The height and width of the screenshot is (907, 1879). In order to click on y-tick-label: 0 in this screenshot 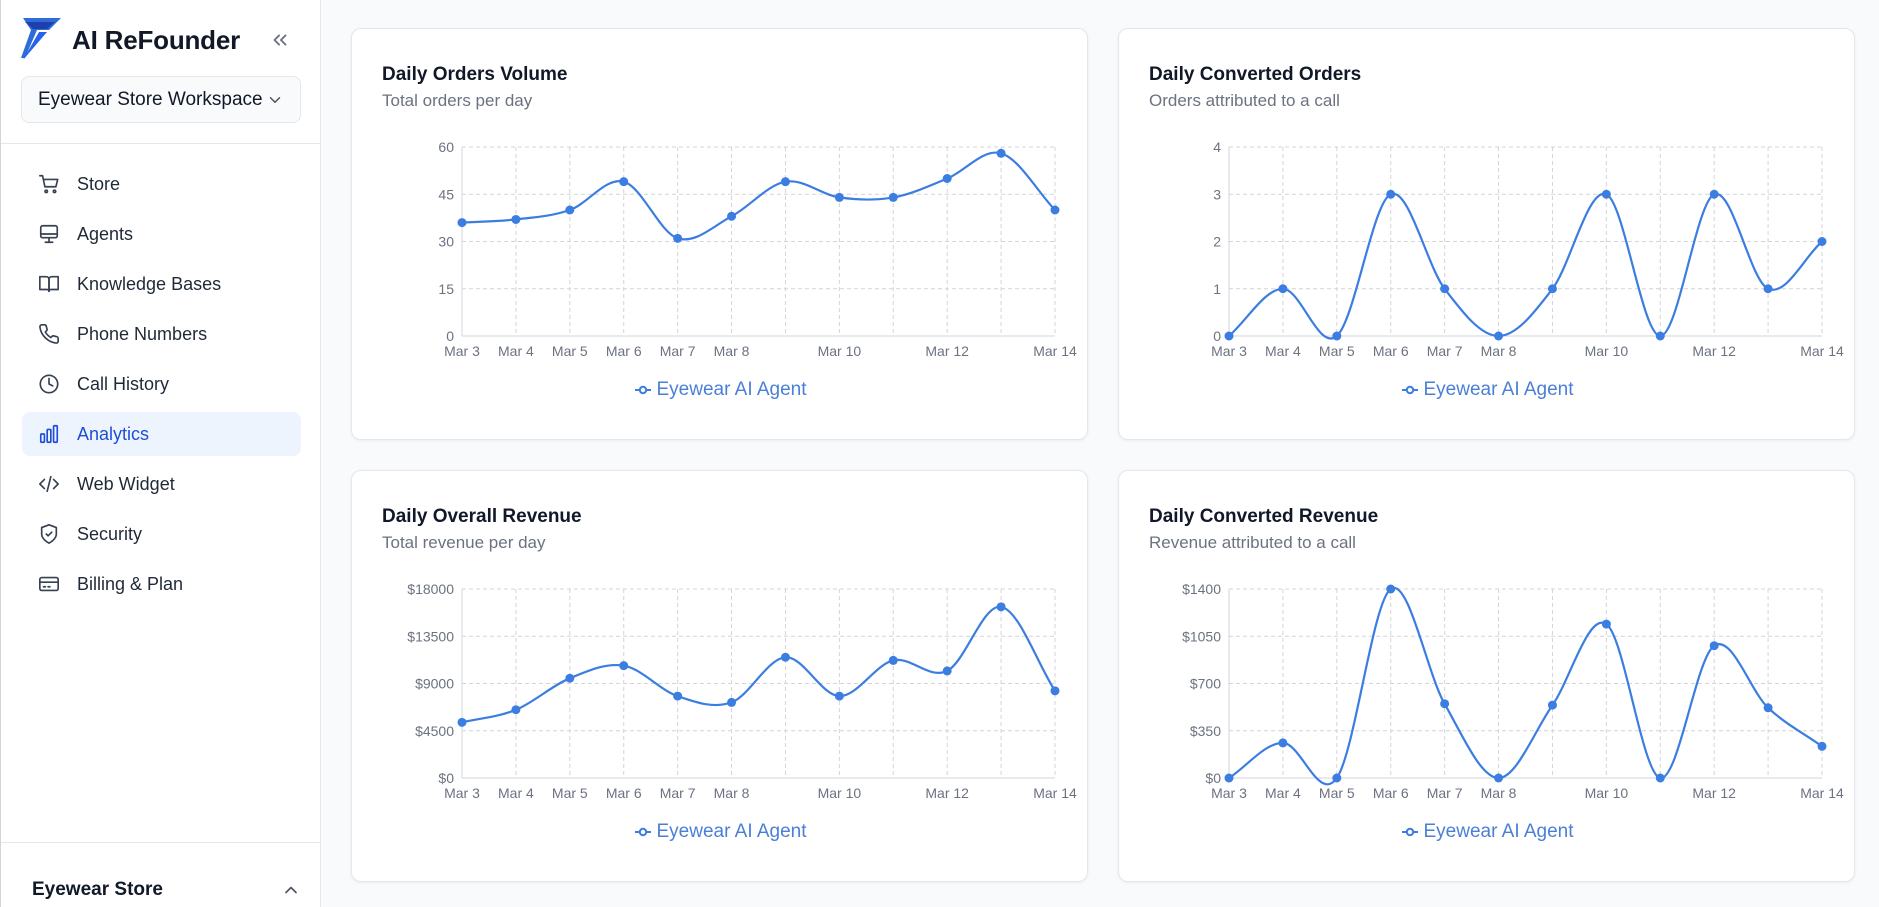, I will do `click(1217, 336)`.